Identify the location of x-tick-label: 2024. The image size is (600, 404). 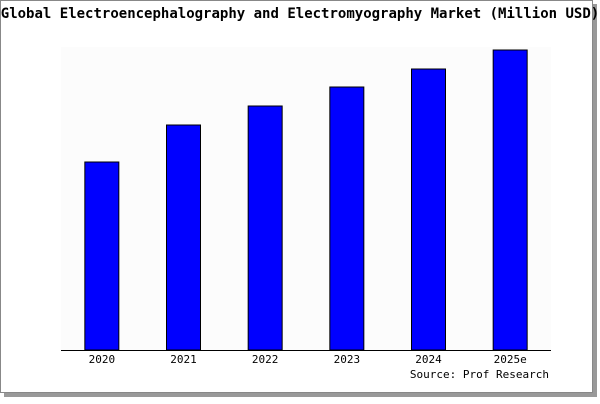
(428, 359).